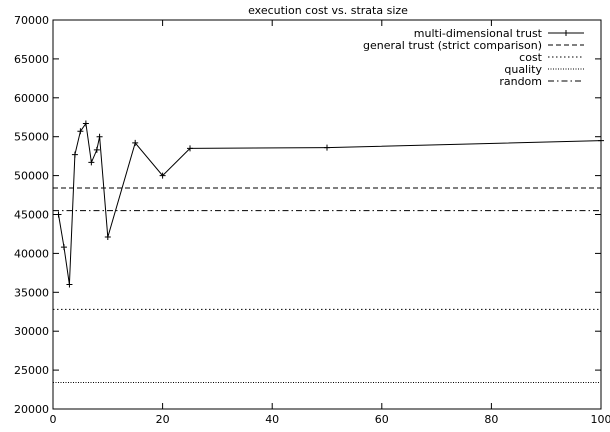 The width and height of the screenshot is (610, 432). What do you see at coordinates (31, 98) in the screenshot?
I see `y-tick-label: 60000` at bounding box center [31, 98].